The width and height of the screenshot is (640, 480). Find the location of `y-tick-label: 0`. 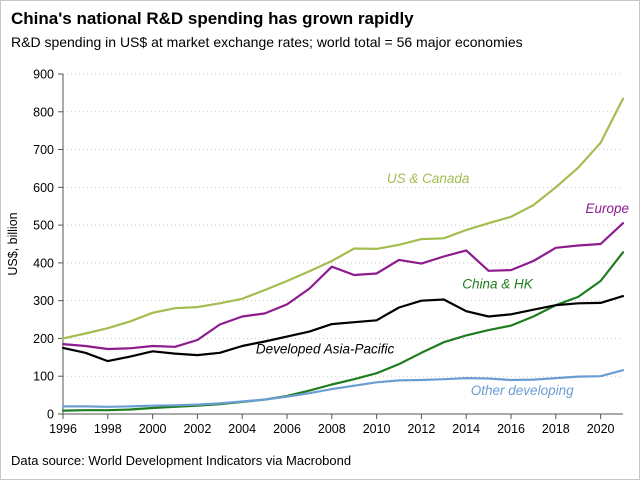

y-tick-label: 0 is located at coordinates (50, 415).